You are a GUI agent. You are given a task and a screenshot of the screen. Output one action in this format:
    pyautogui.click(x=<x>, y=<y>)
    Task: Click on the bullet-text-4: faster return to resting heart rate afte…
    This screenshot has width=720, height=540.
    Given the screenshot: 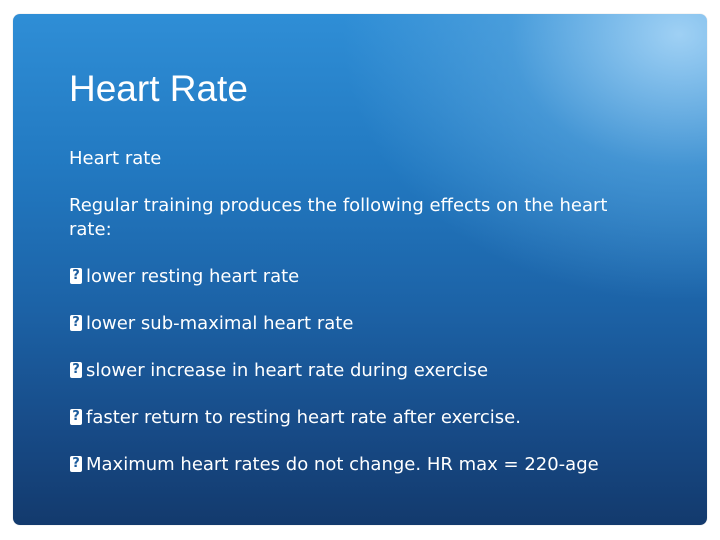 What is the action you would take?
    pyautogui.click(x=303, y=417)
    